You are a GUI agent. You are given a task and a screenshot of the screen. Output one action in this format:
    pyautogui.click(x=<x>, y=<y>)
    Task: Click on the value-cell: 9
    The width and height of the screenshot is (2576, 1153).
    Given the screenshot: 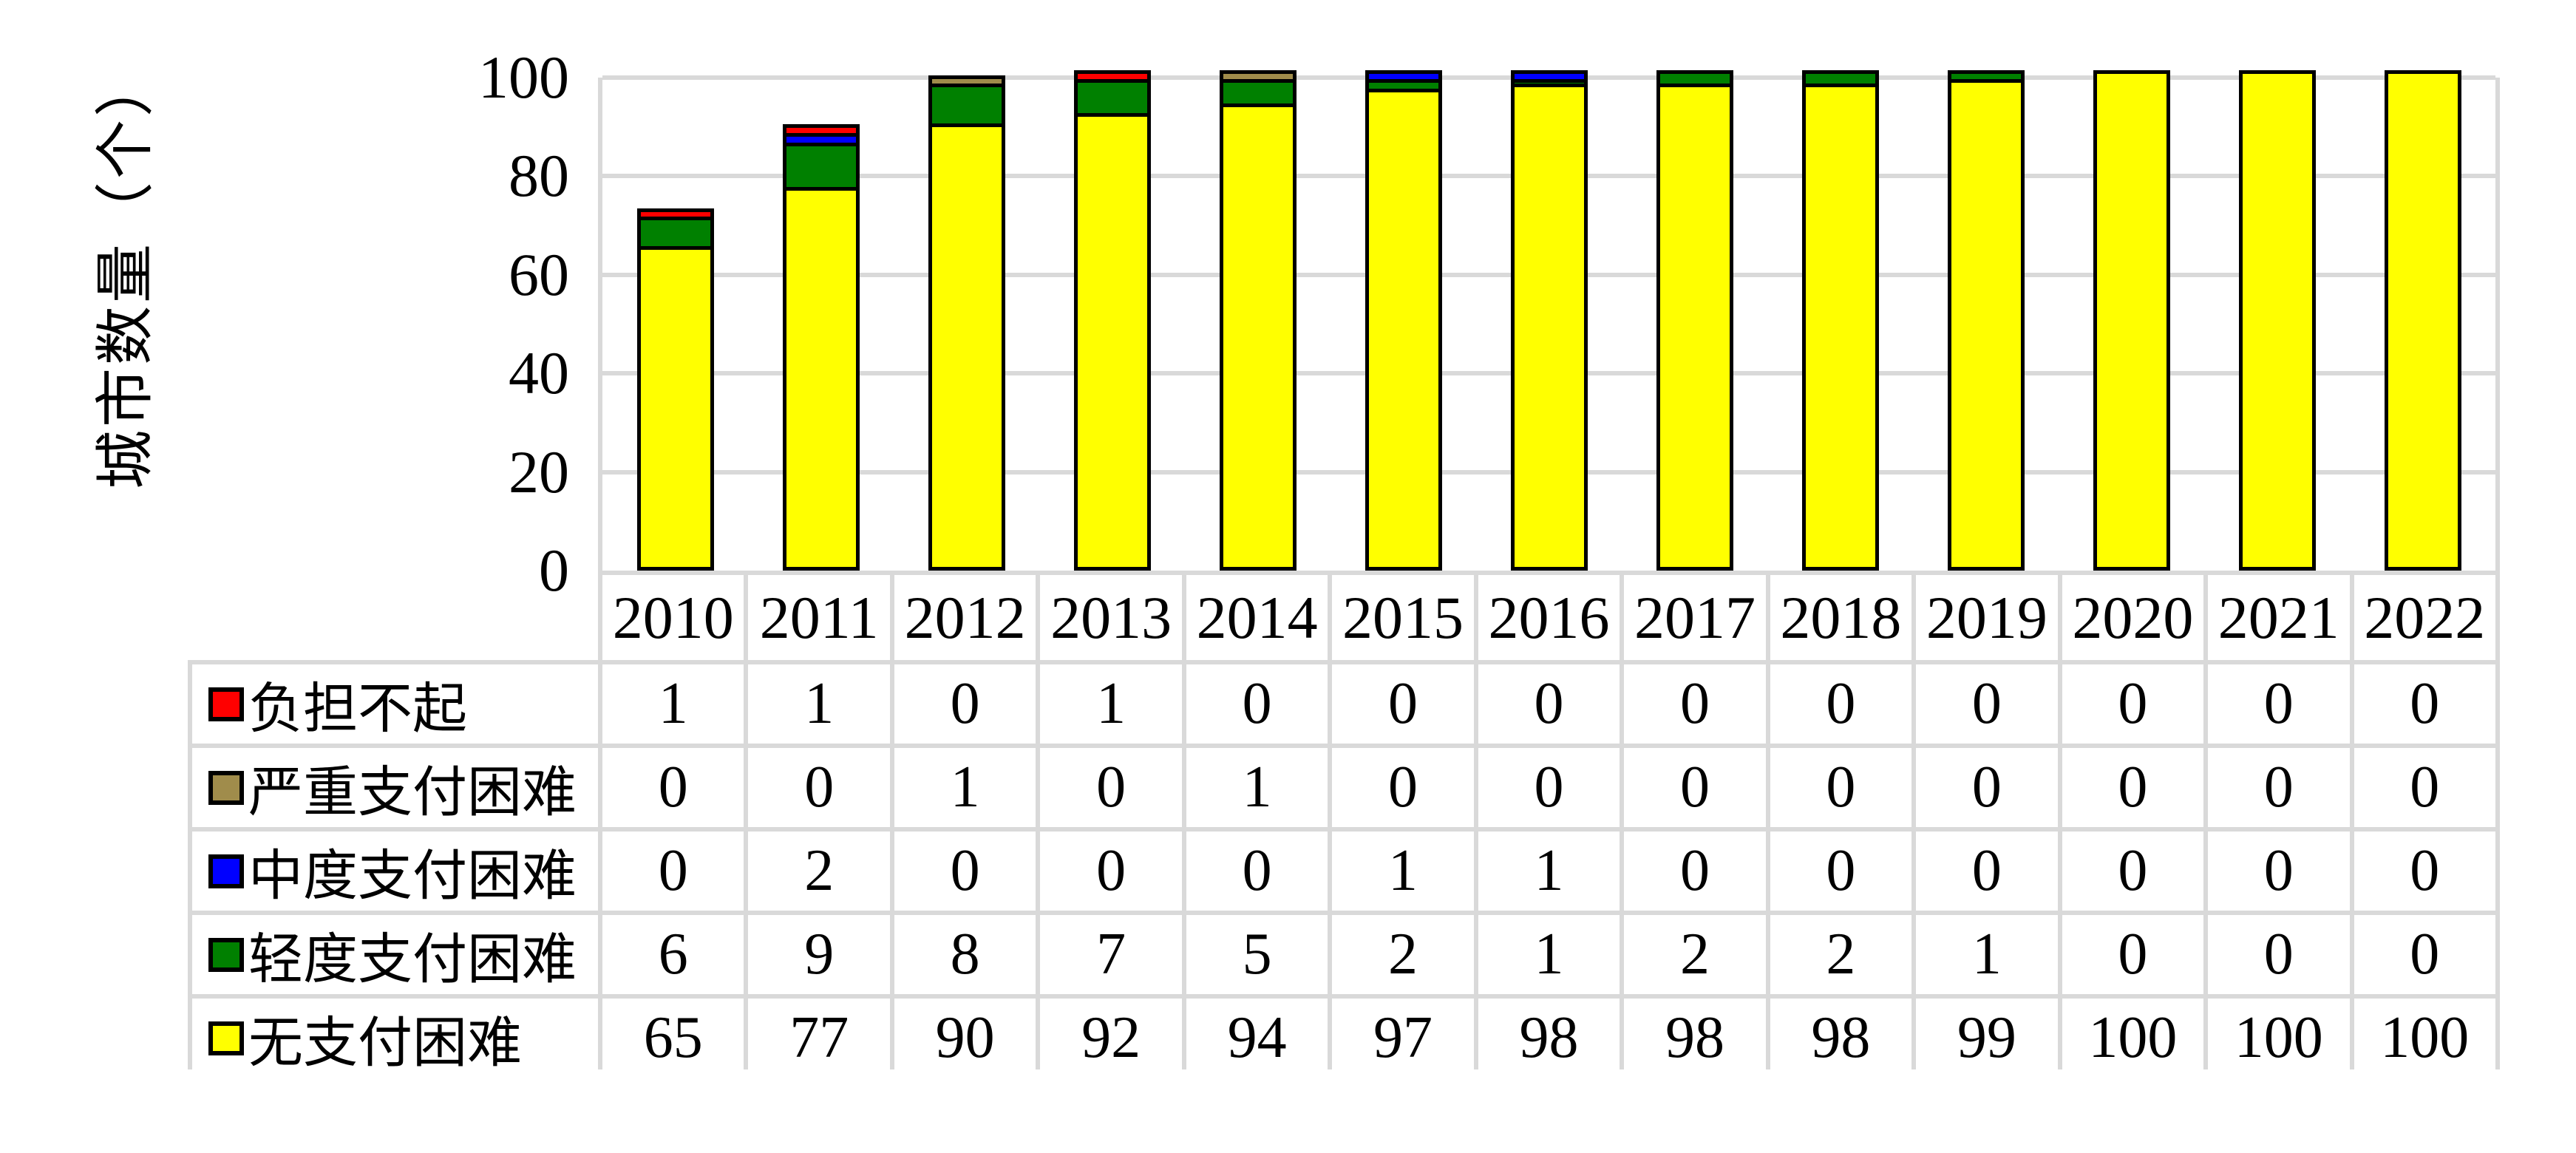 What is the action you would take?
    pyautogui.click(x=819, y=954)
    